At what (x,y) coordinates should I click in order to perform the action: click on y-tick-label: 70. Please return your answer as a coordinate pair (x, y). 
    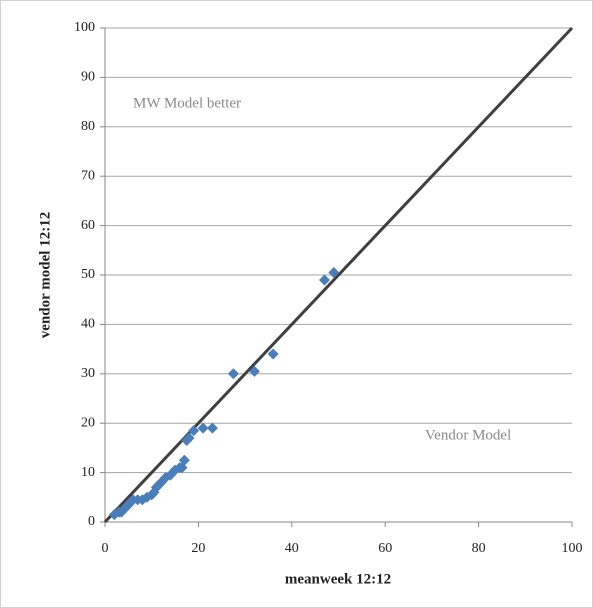
    Looking at the image, I should click on (88, 175).